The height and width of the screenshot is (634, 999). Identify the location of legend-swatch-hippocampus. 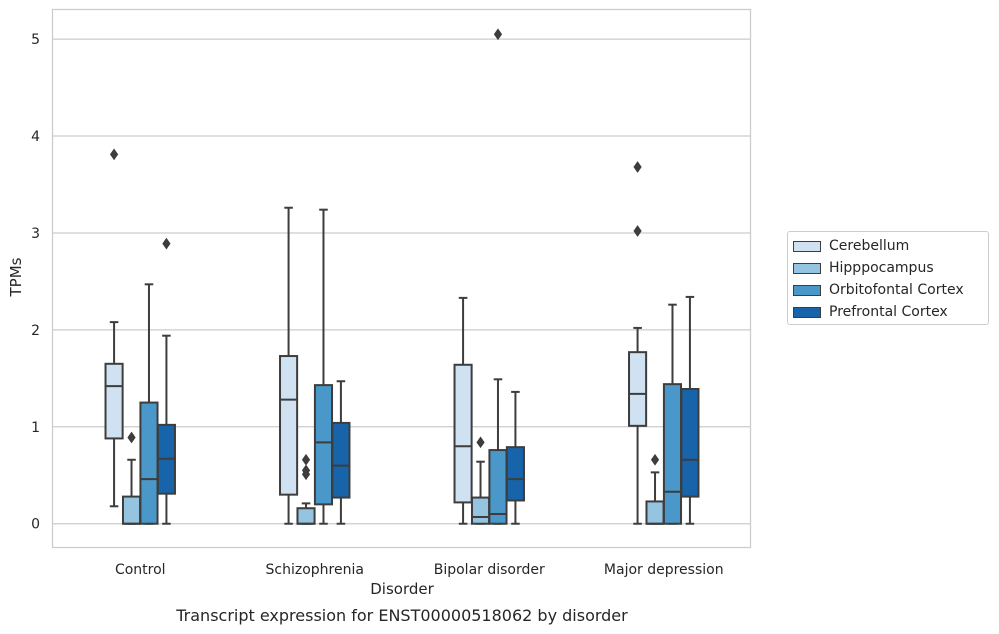
(807, 268).